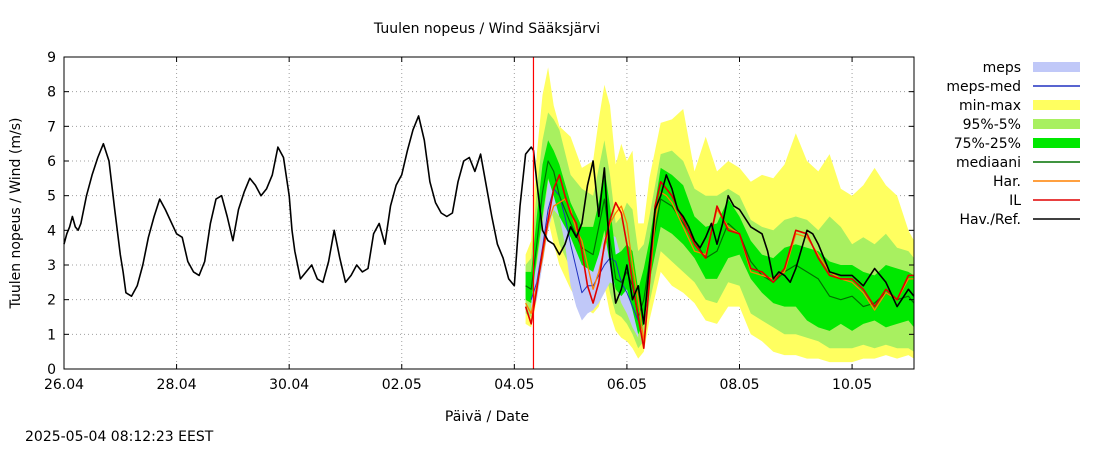 The image size is (1100, 450). I want to click on y-tick-label: 3, so click(51, 266).